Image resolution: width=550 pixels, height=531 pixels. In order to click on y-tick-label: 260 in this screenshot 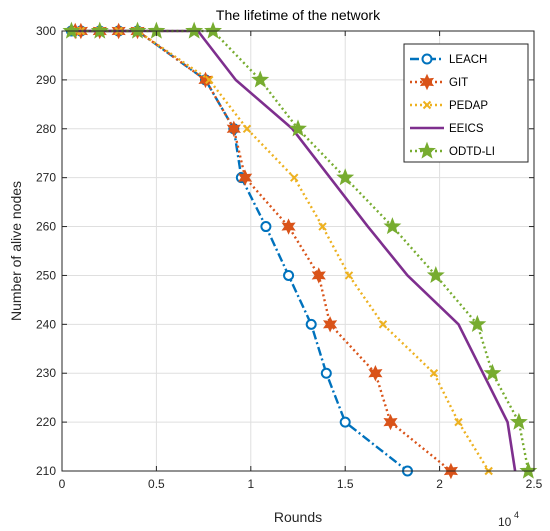, I will do `click(46, 227)`.